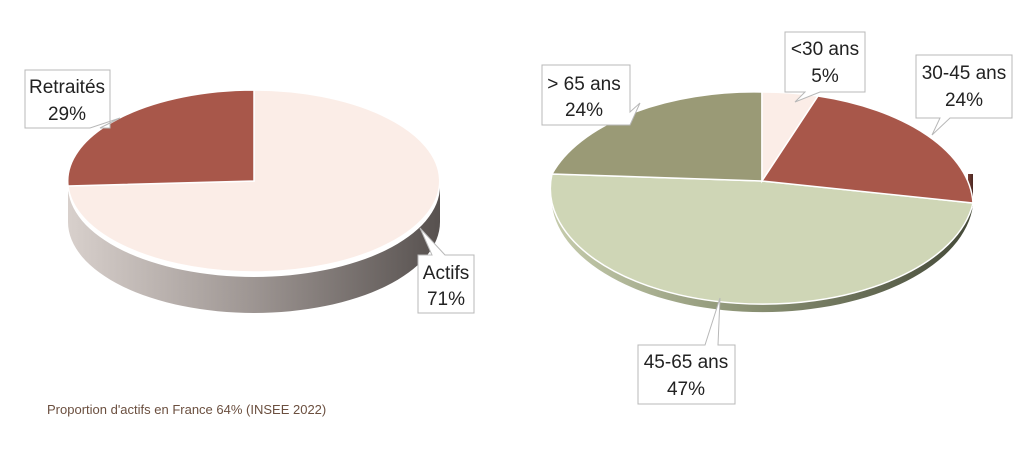 The width and height of the screenshot is (1024, 450). I want to click on label-45-65-name: 45-65 ans, so click(686, 362).